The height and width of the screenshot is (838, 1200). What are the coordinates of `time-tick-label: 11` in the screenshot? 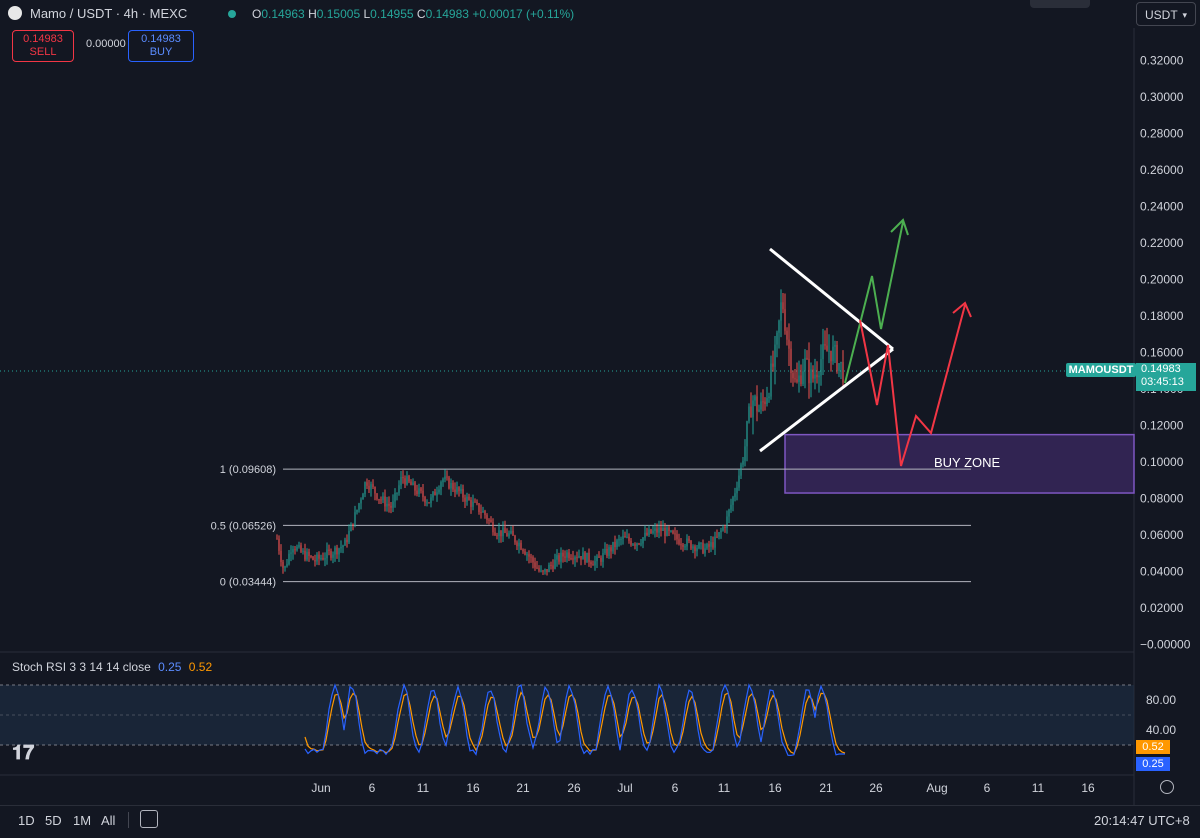 It's located at (423, 788).